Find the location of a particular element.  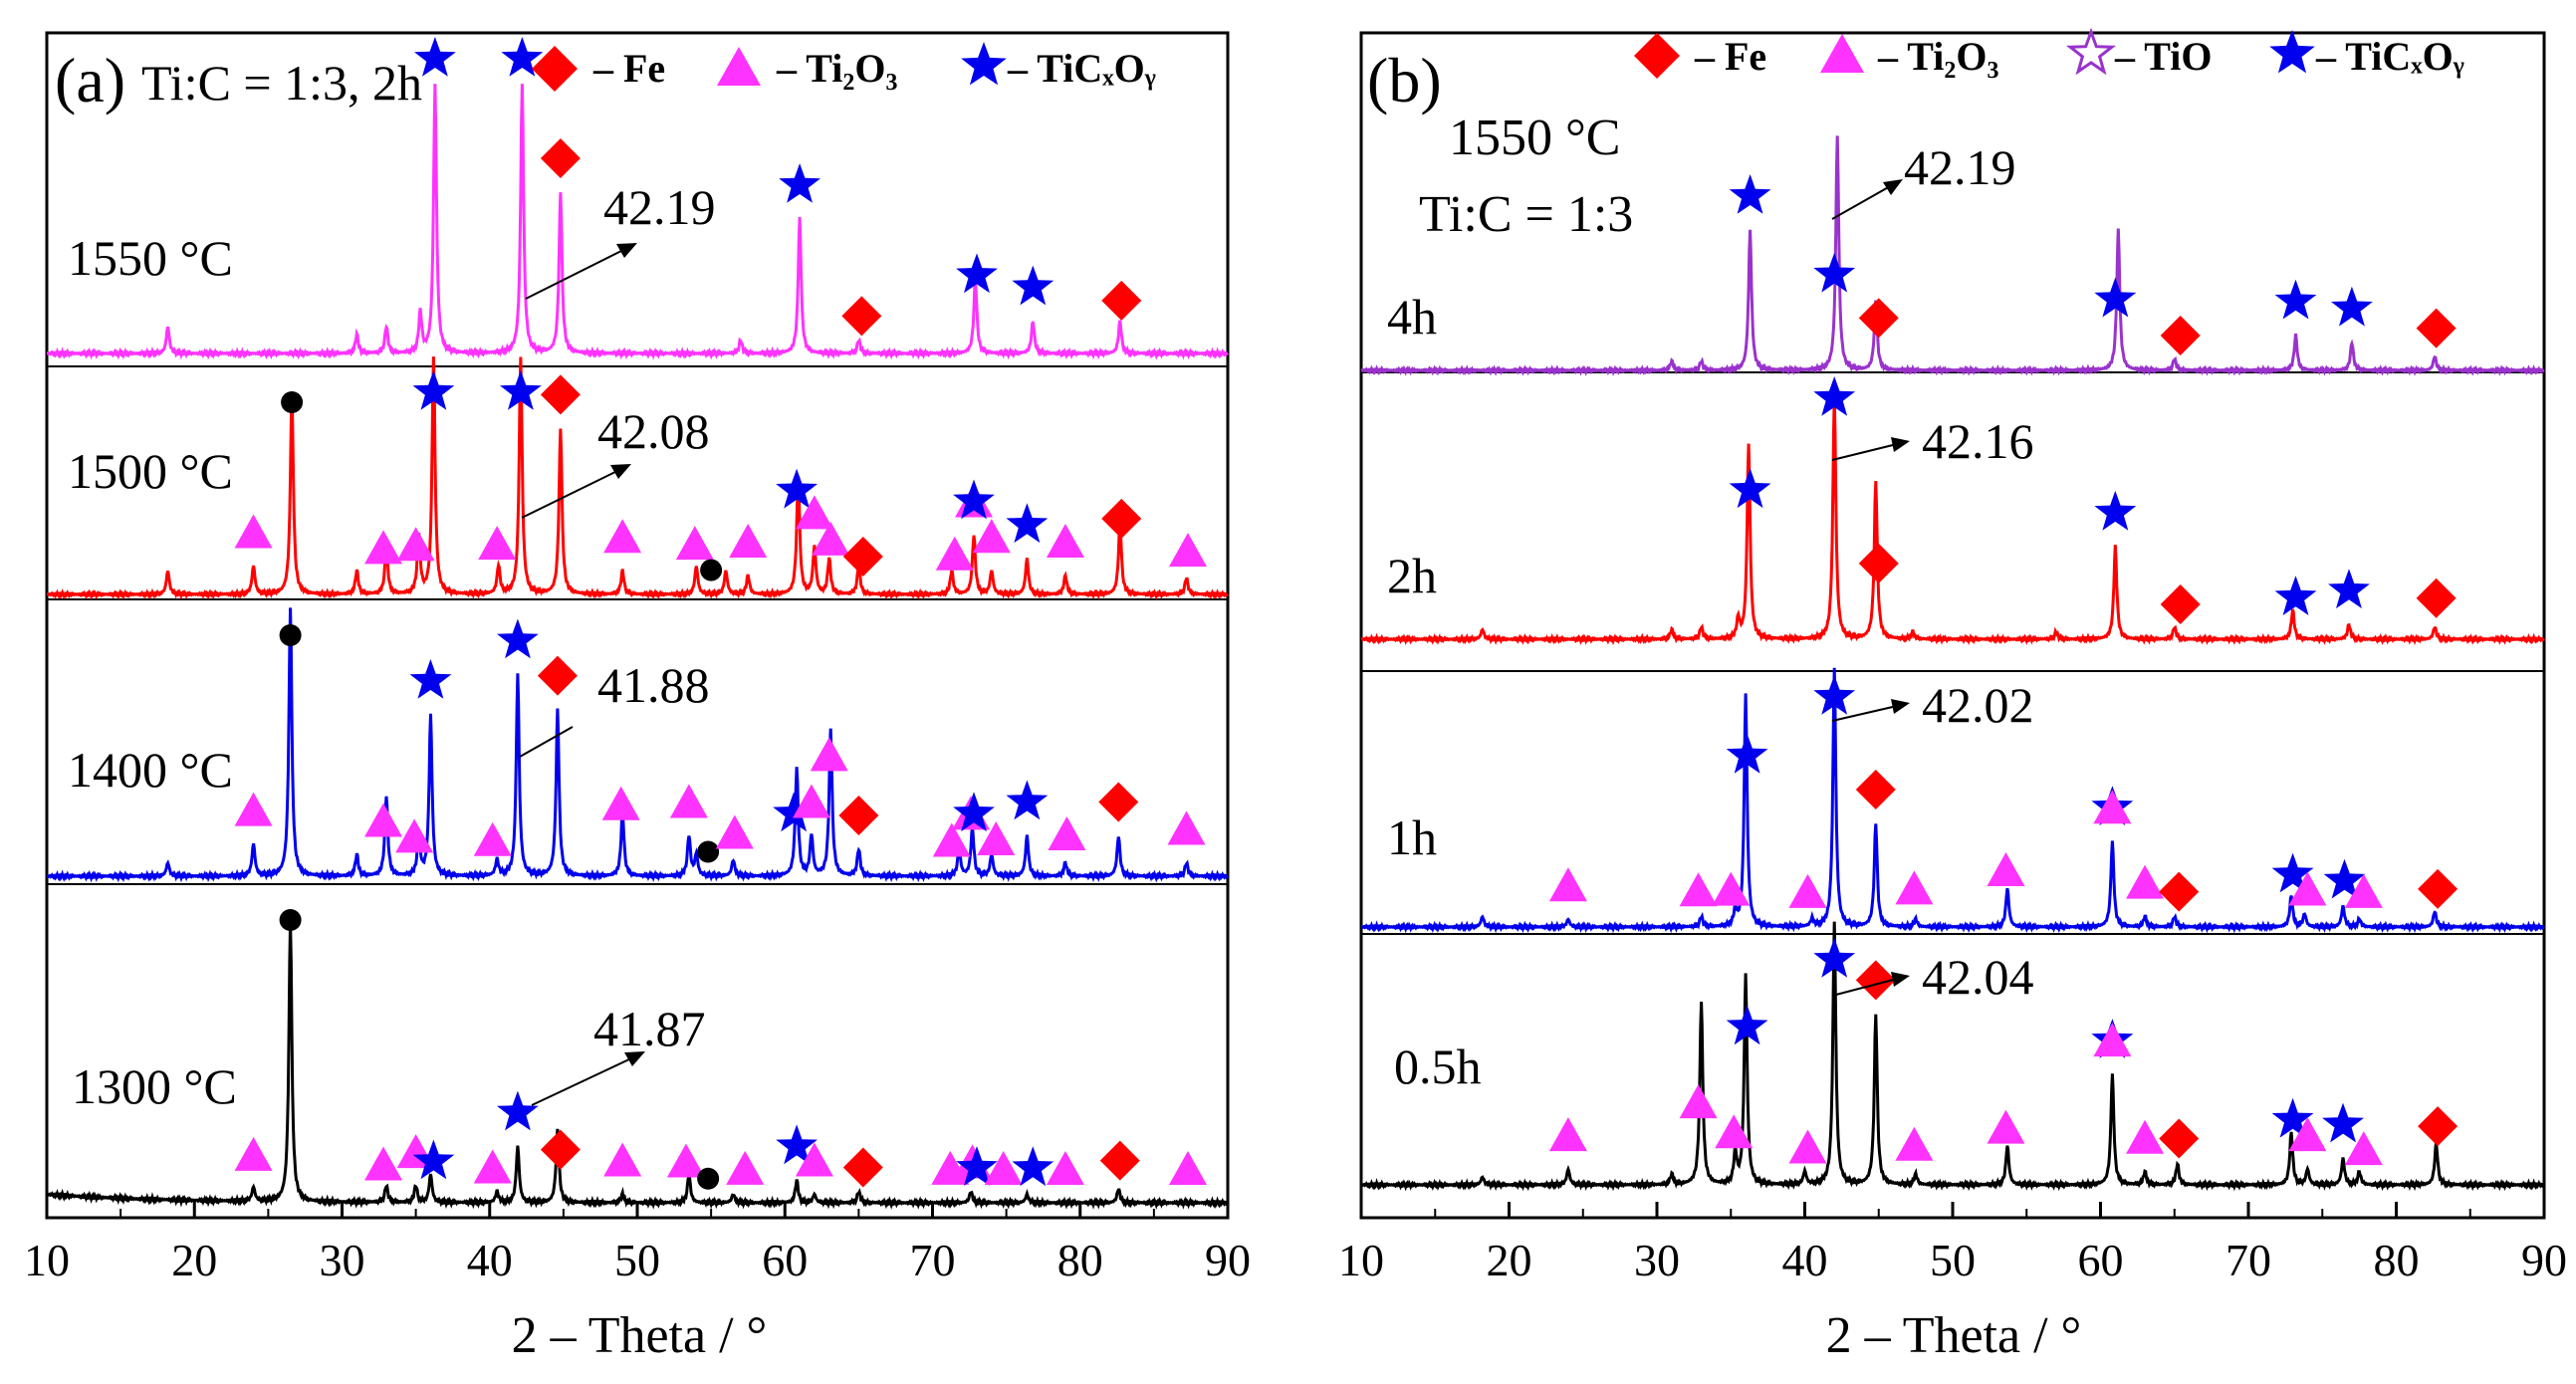

annotation-b-1h: 42.02 is located at coordinates (1978, 705).